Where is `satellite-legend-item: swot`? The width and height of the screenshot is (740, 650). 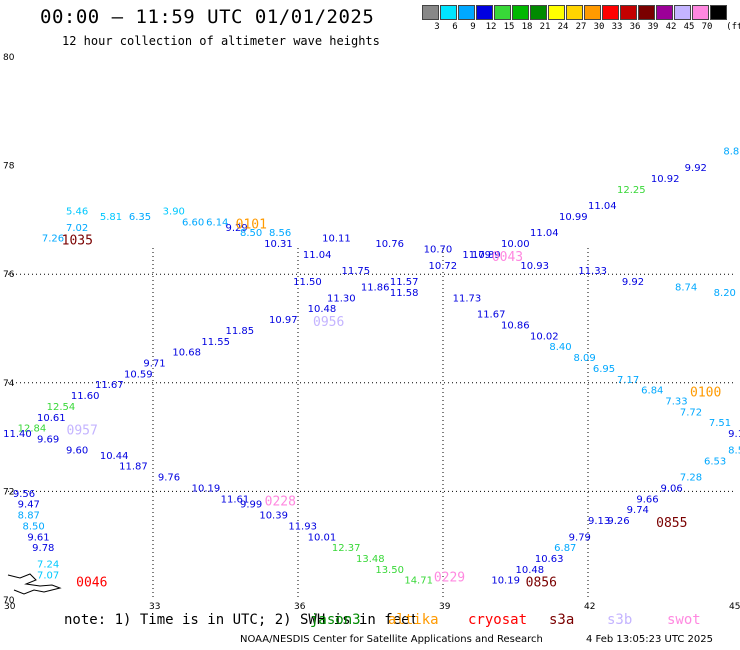 satellite-legend-item: swot is located at coordinates (684, 620).